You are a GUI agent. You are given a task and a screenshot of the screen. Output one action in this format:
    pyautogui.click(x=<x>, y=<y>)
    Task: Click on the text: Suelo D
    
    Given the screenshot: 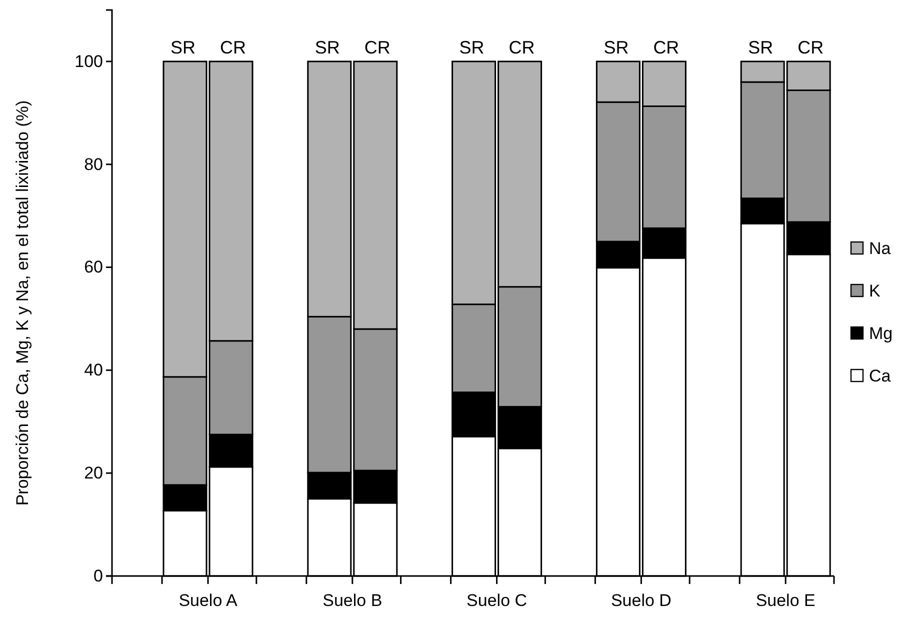 What is the action you would take?
    pyautogui.click(x=641, y=600)
    